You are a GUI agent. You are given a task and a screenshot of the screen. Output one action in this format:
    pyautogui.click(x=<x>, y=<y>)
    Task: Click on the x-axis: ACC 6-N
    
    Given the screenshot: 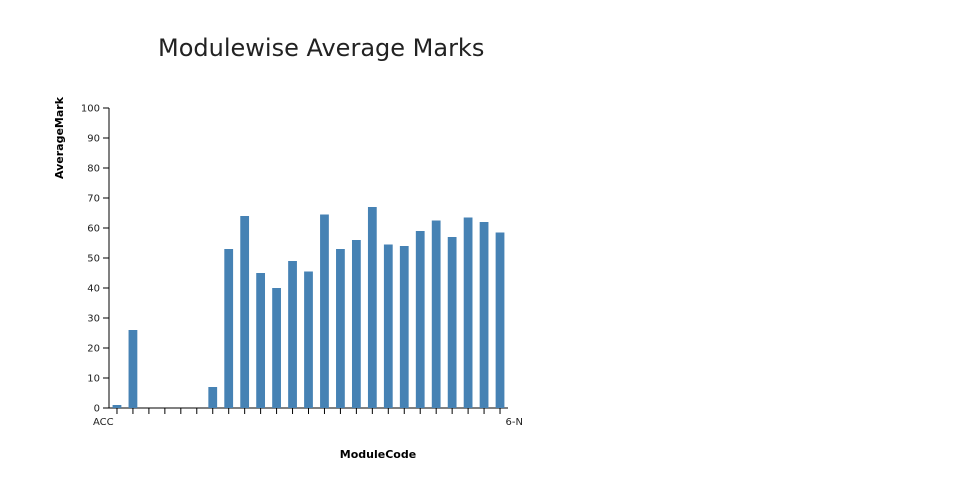 What is the action you would take?
    pyautogui.click(x=308, y=417)
    